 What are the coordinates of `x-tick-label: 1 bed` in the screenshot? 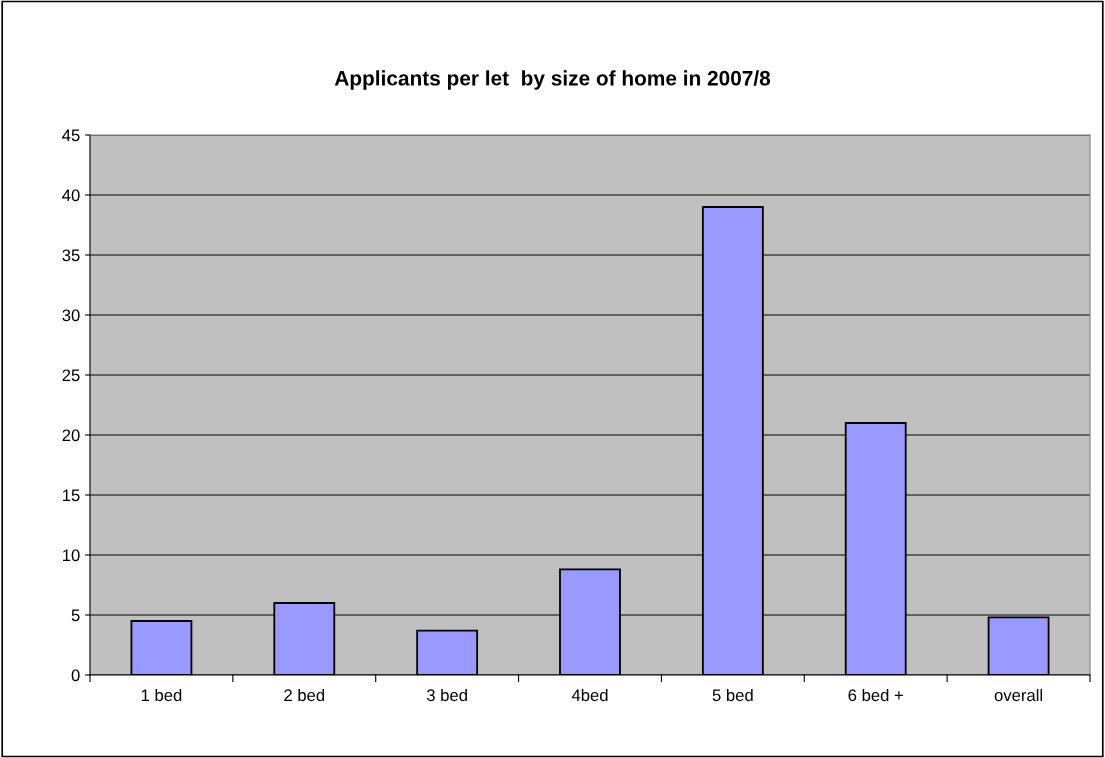 It's located at (161, 695).